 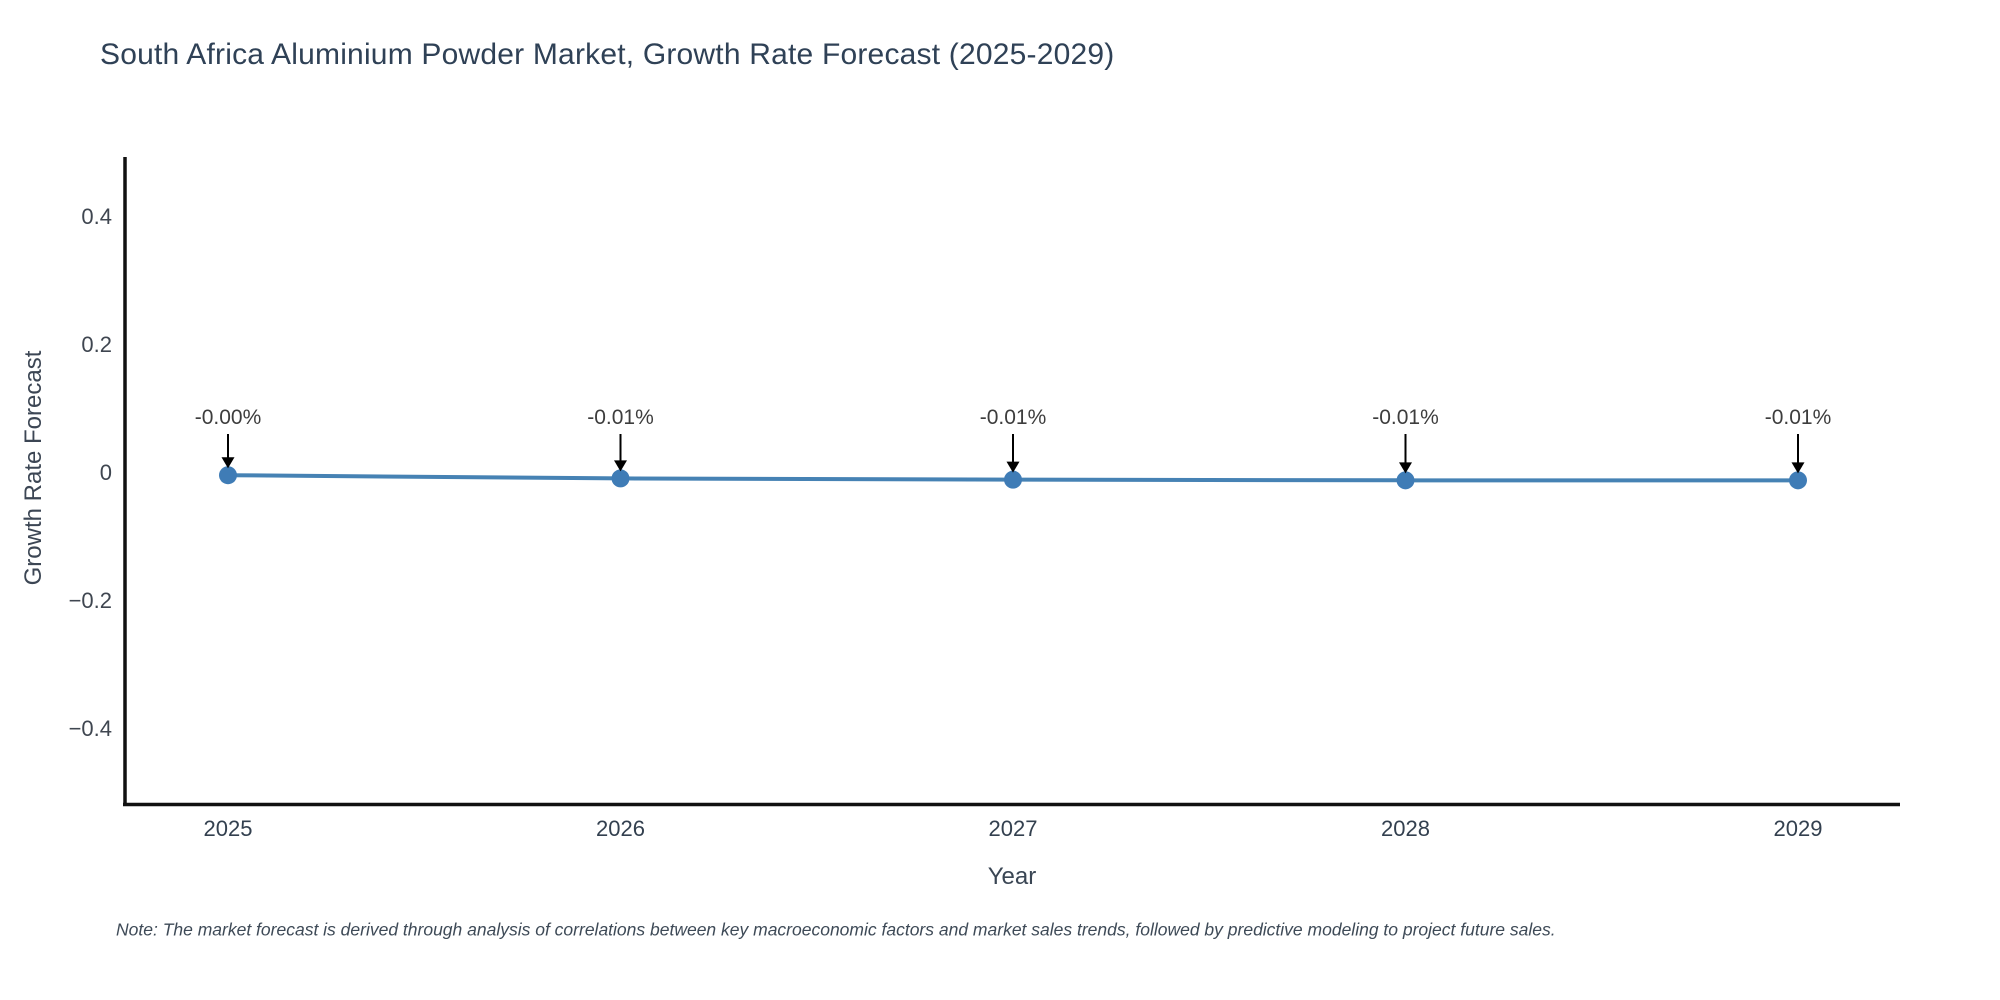 What do you see at coordinates (96, 216) in the screenshot?
I see `y-tick-label: 0.4` at bounding box center [96, 216].